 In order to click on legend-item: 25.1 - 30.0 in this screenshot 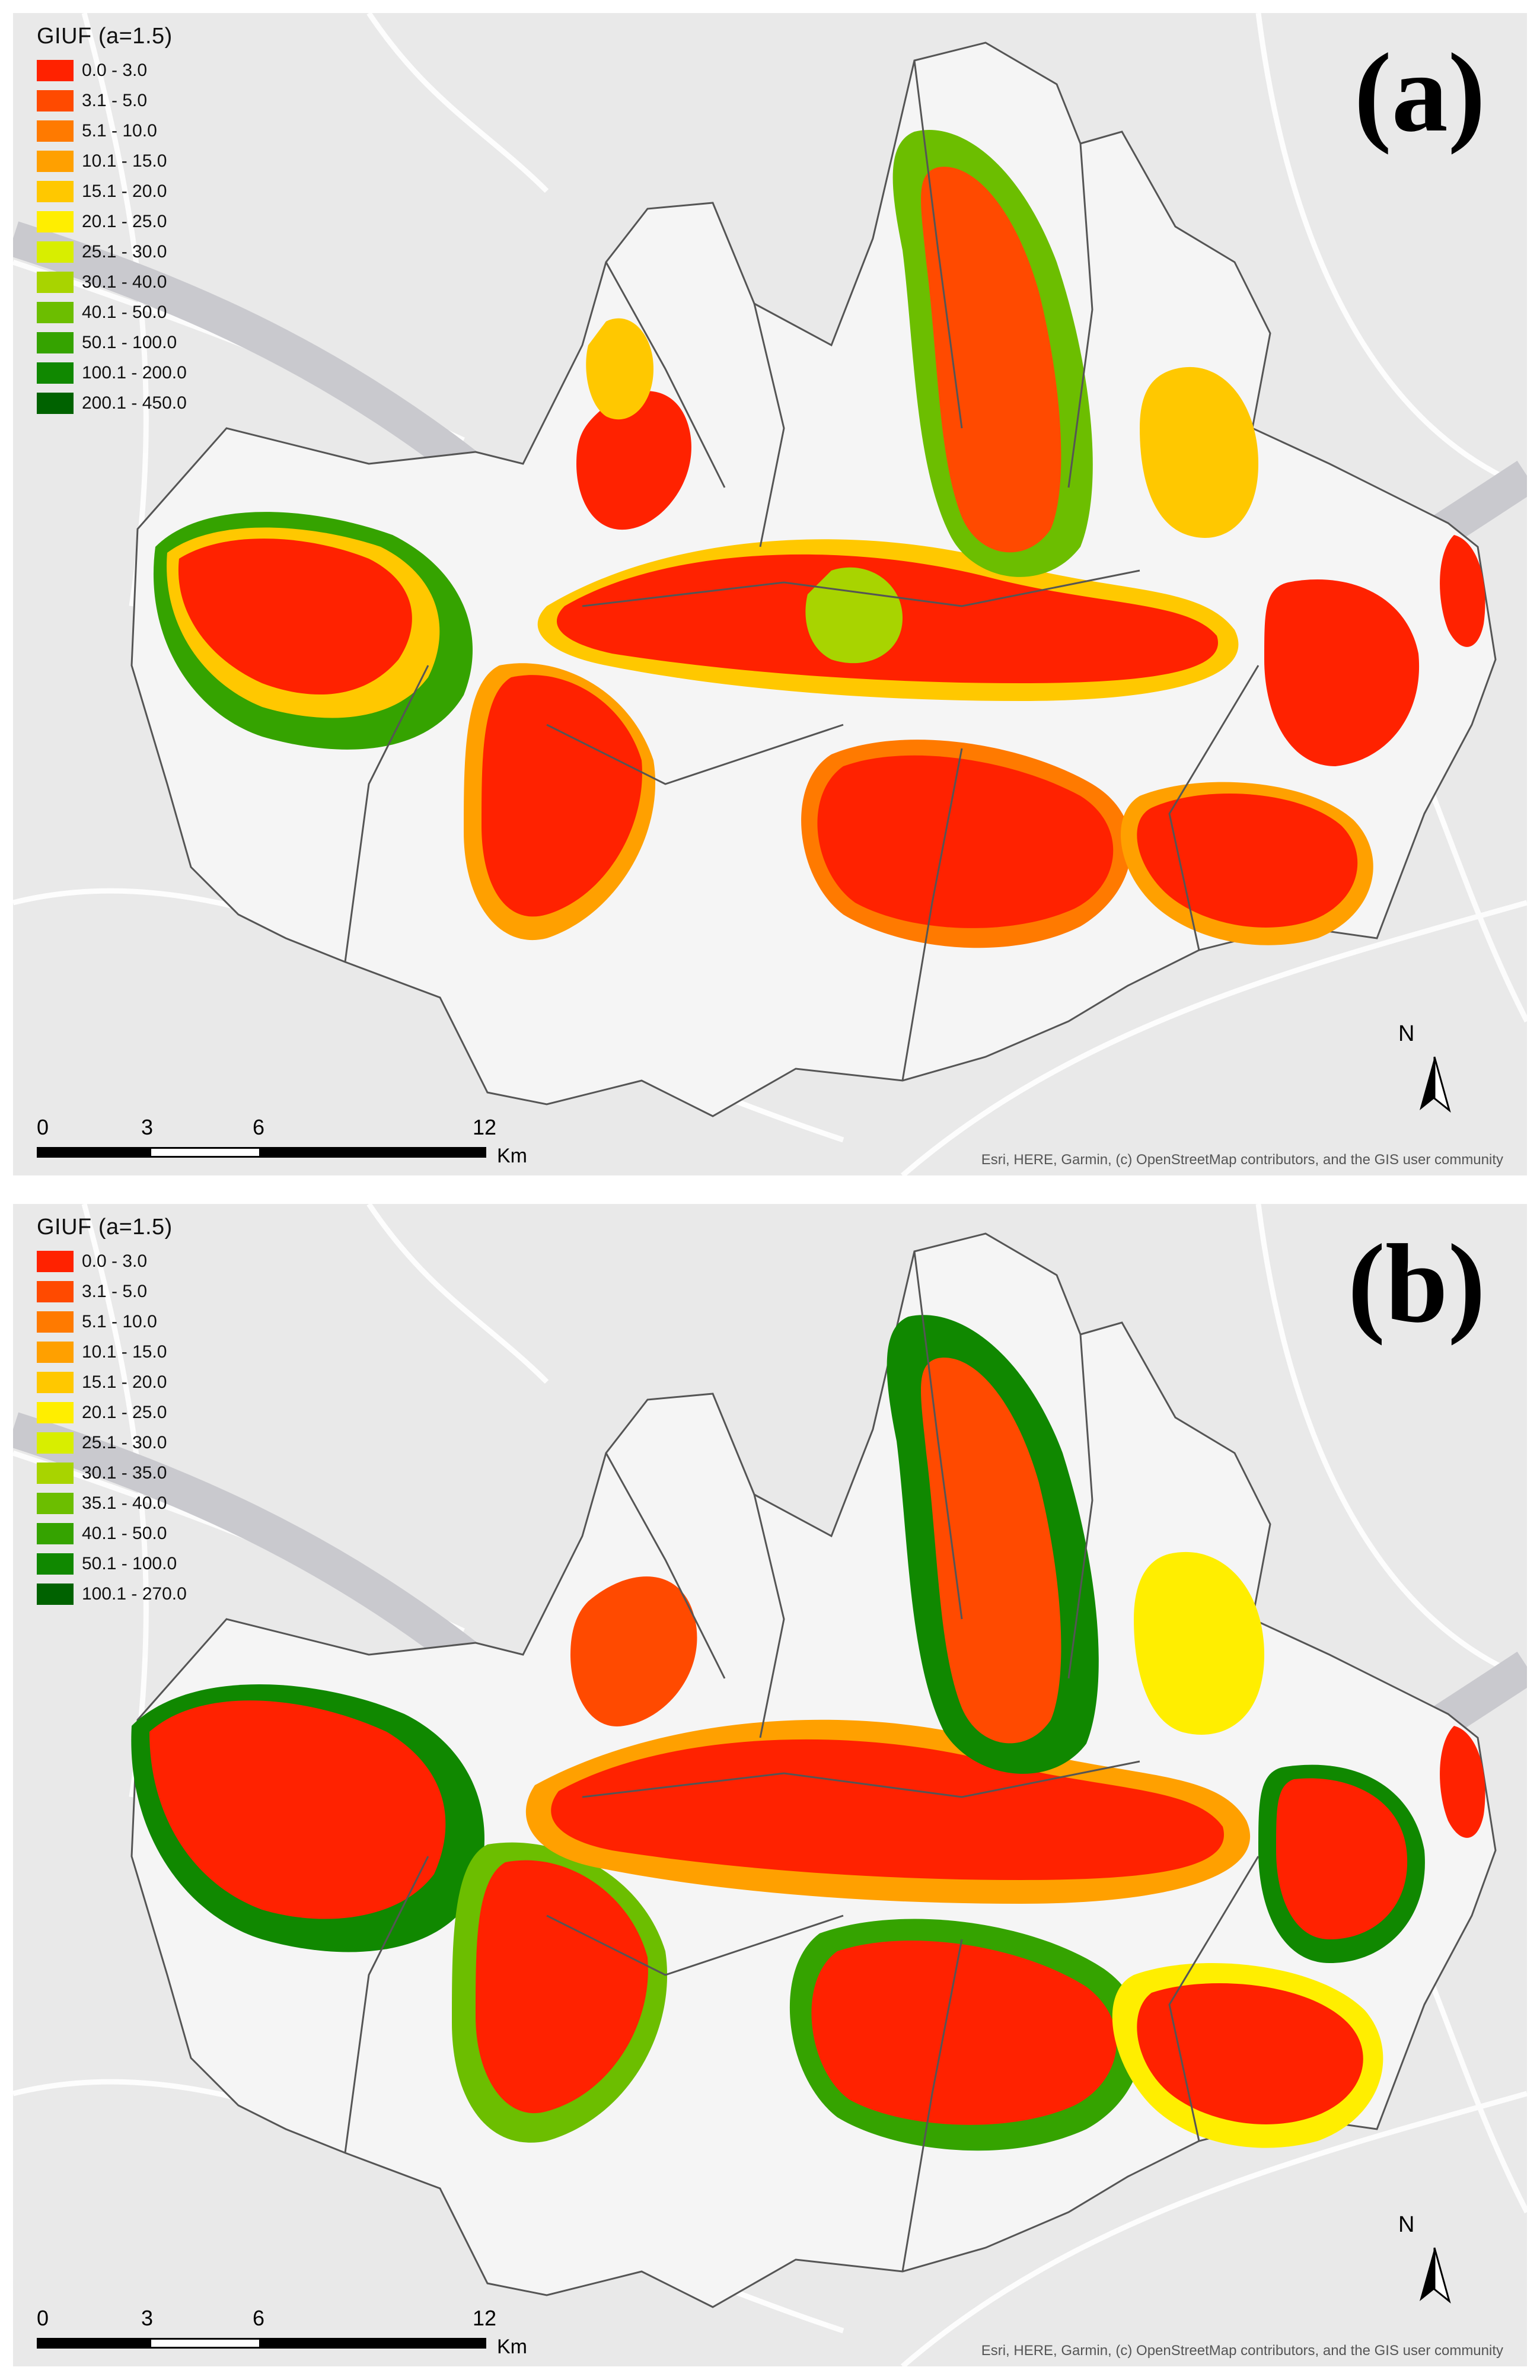, I will do `click(112, 252)`.